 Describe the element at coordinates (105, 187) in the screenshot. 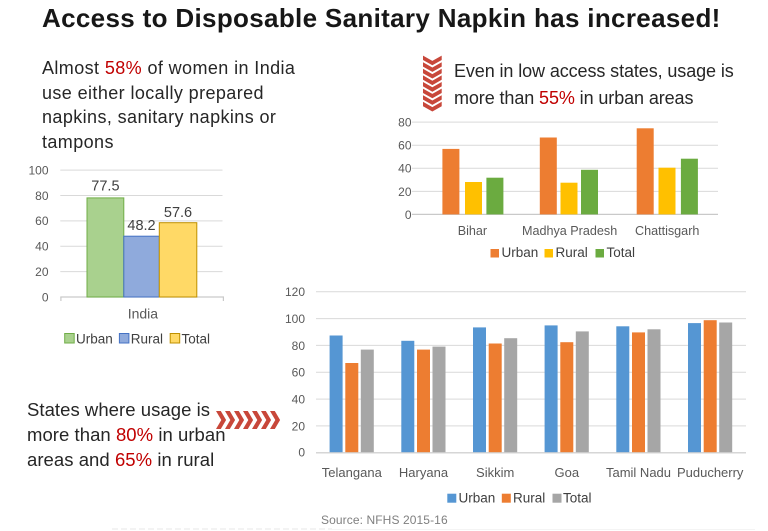

I see `svg-text: 77.5` at that location.